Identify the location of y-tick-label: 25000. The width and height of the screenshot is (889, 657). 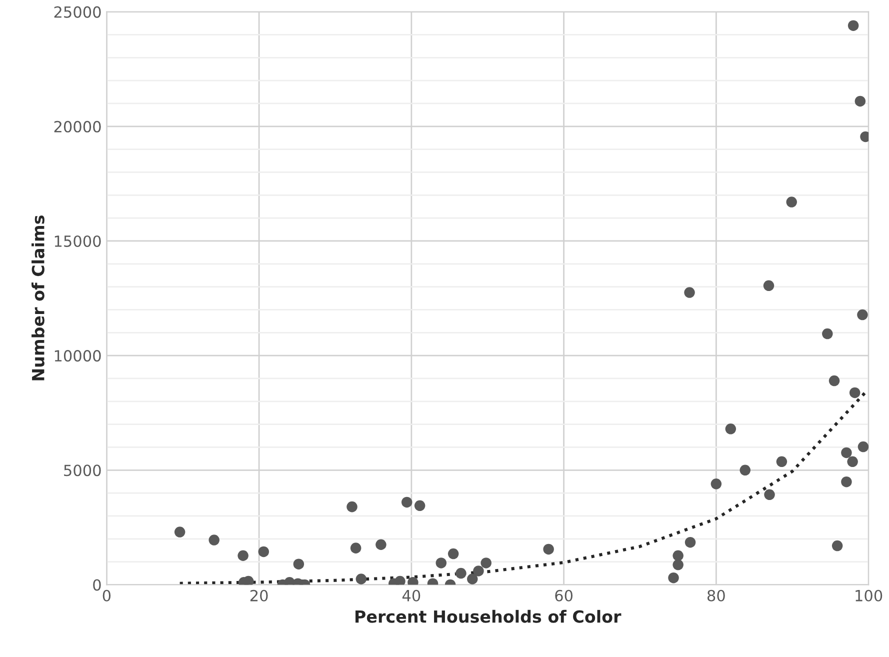
(77, 12).